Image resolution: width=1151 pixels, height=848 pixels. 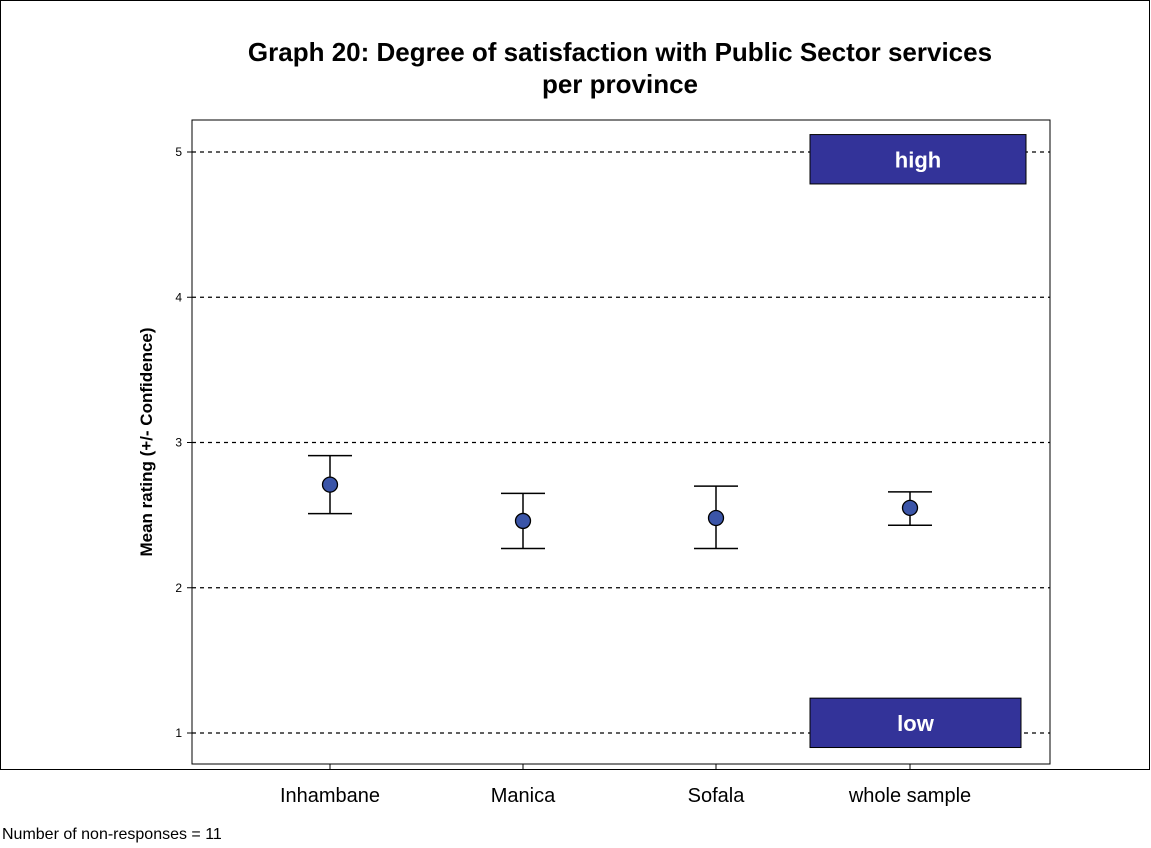 What do you see at coordinates (146, 441) in the screenshot?
I see `y-axis-title: Mean rating (+/- Confidence)` at bounding box center [146, 441].